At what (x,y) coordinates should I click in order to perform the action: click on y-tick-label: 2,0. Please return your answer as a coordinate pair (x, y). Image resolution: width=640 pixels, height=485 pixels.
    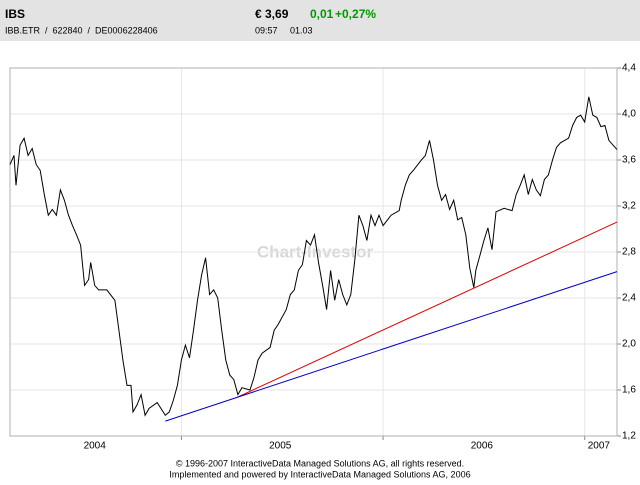
    Looking at the image, I should click on (629, 344).